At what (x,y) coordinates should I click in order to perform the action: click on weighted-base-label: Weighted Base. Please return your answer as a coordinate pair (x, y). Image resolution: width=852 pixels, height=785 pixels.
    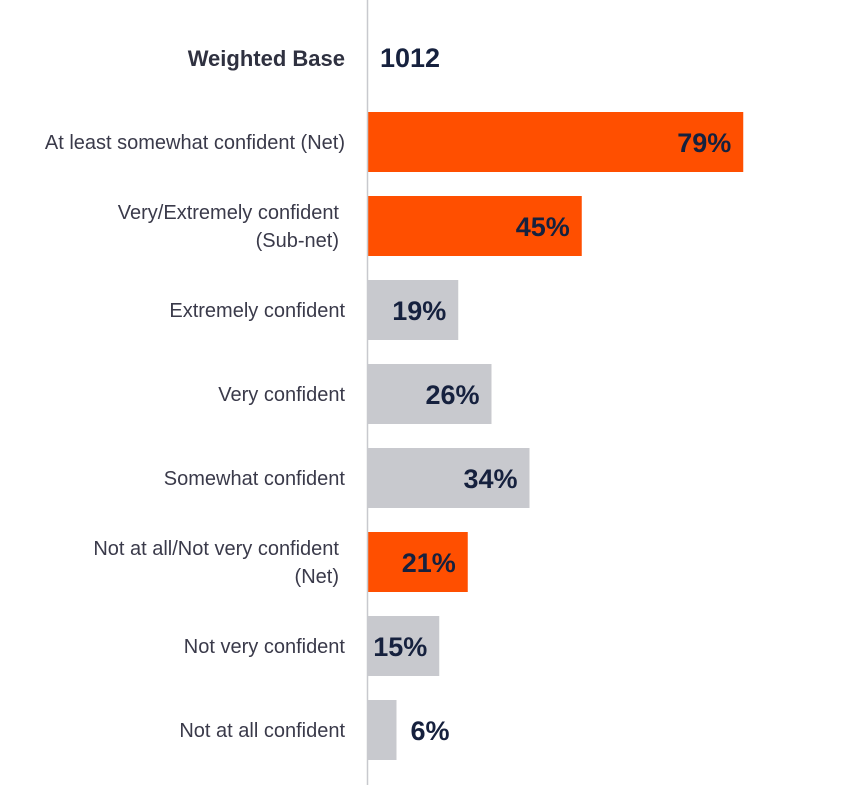
    Looking at the image, I should click on (266, 58).